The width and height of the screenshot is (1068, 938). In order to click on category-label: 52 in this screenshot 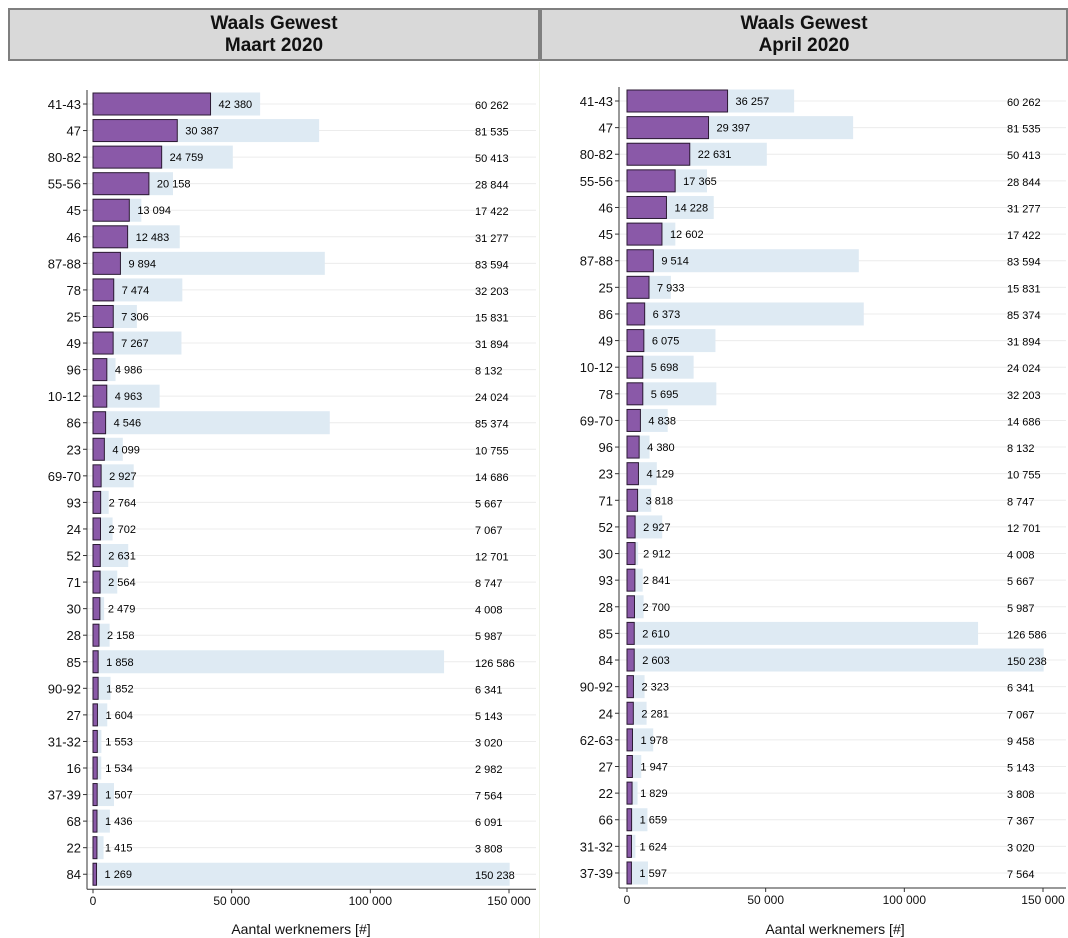, I will do `click(606, 527)`.